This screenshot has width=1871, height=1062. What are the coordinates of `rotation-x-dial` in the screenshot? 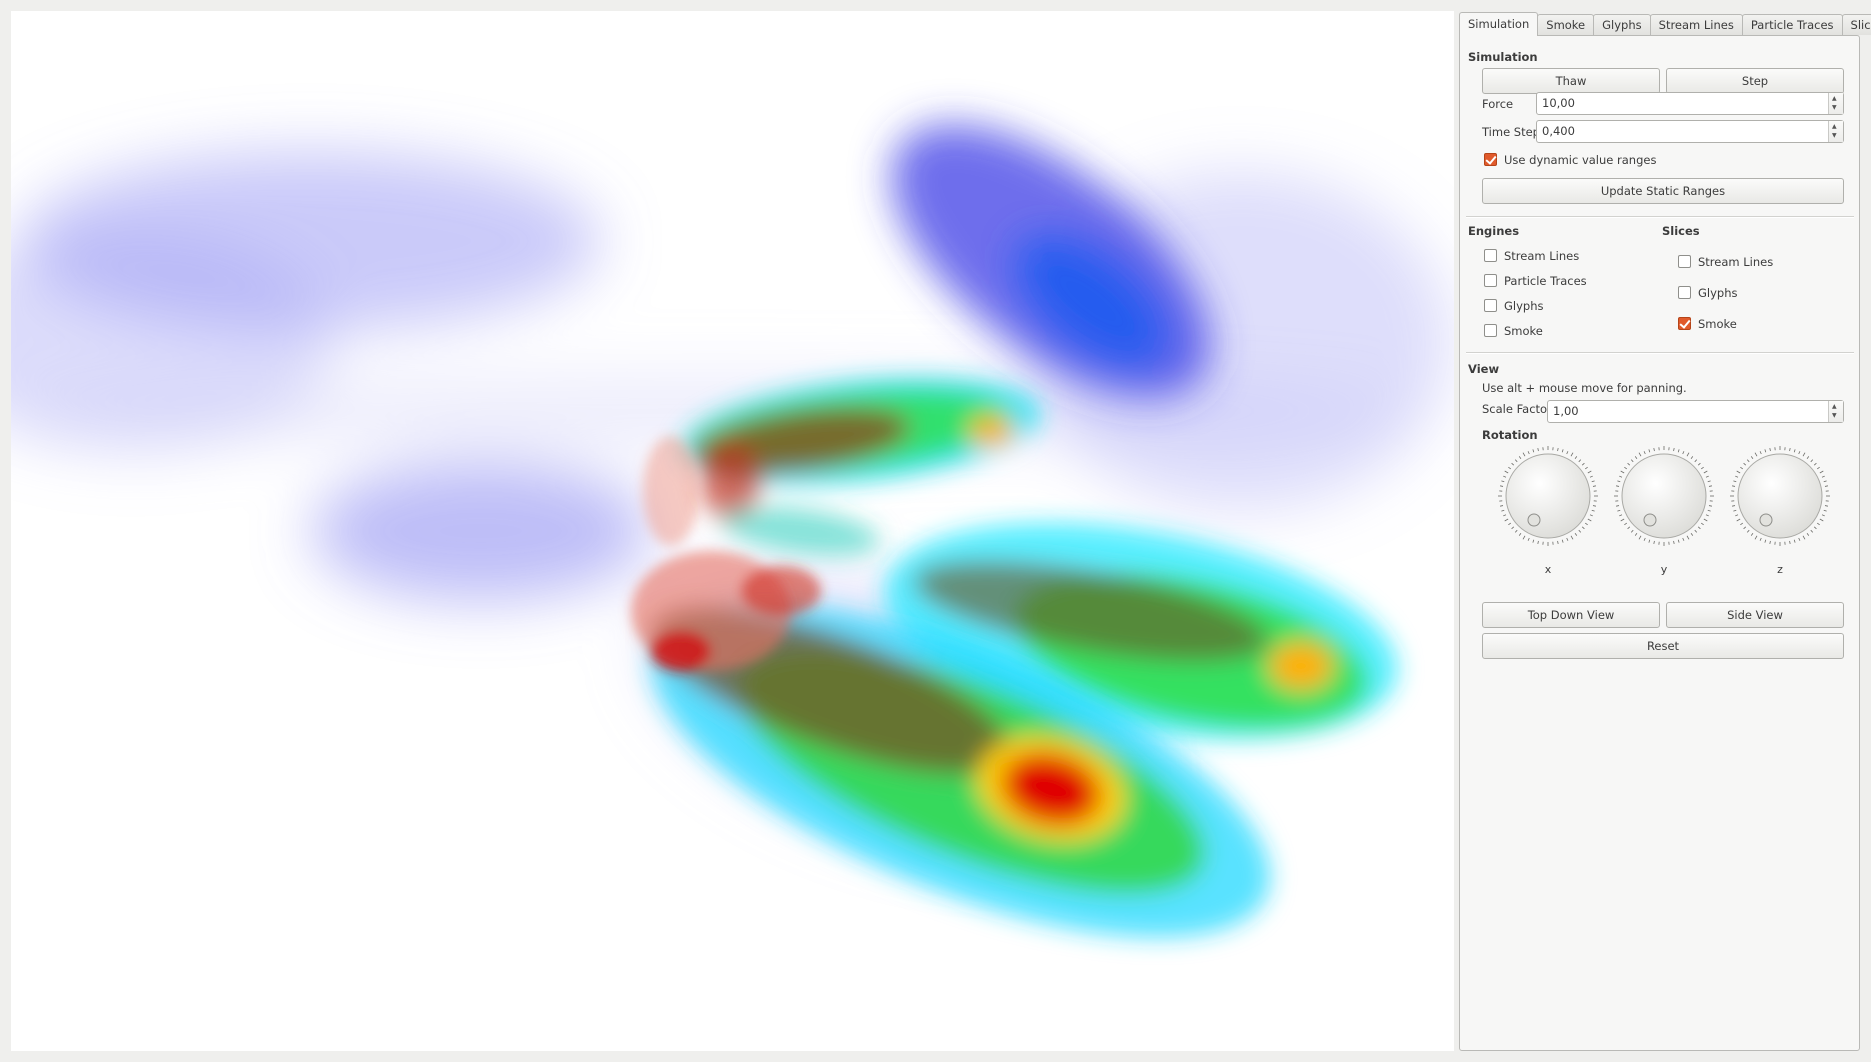 It's located at (1548, 496).